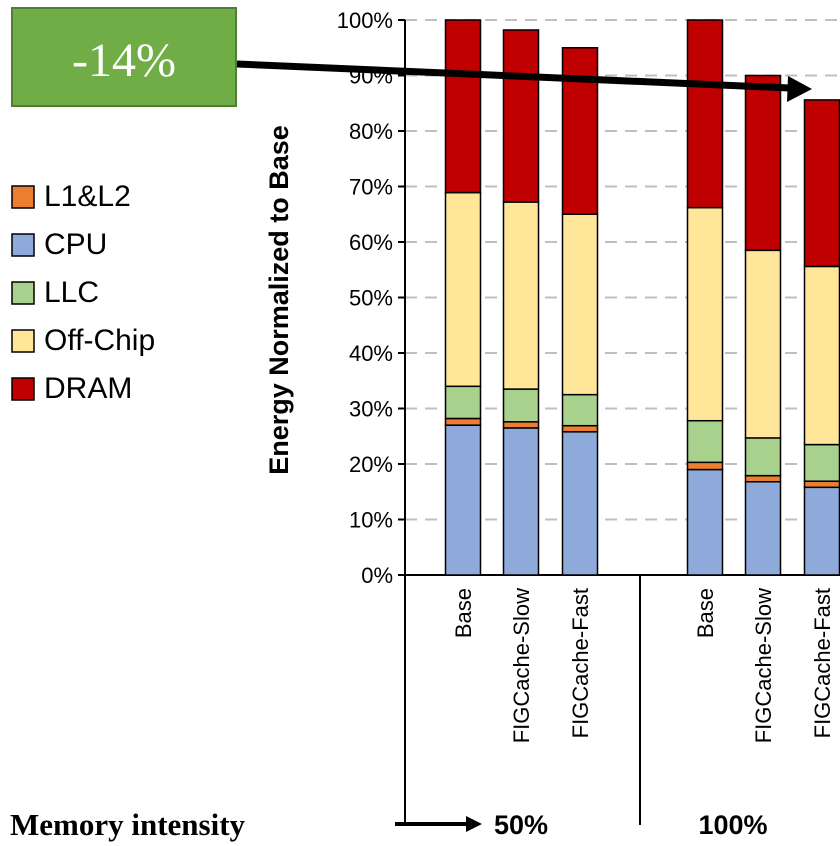 The height and width of the screenshot is (846, 840). Describe the element at coordinates (128, 824) in the screenshot. I see `x-axis-title: Memory intensity` at that location.